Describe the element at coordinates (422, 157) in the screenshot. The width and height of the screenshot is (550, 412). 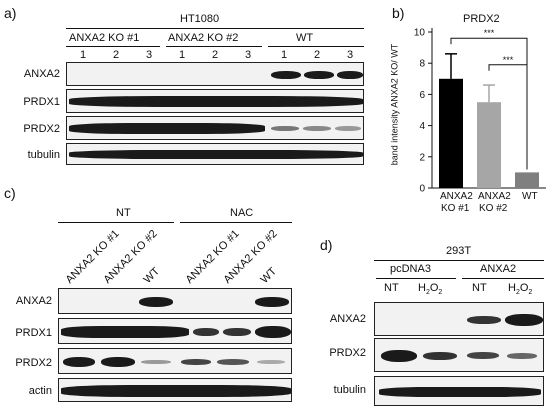
I see `y-tick-label: 2` at that location.